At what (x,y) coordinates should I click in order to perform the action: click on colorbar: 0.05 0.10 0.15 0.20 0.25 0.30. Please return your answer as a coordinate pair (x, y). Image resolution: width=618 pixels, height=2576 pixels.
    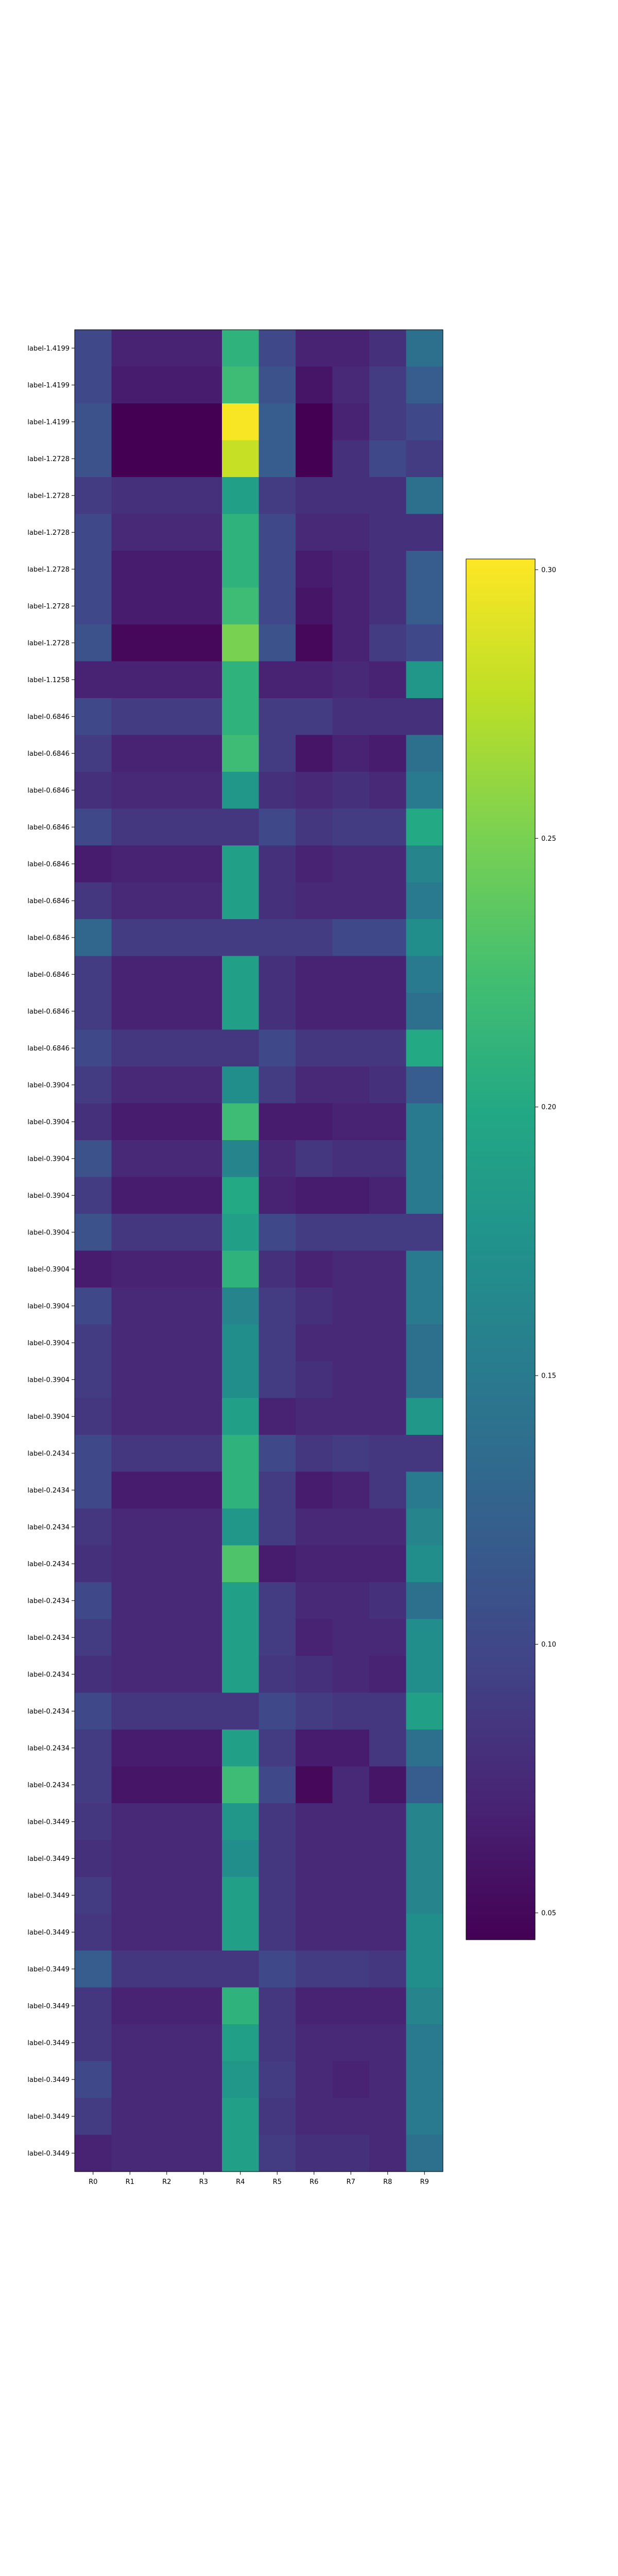
    Looking at the image, I should click on (511, 1249).